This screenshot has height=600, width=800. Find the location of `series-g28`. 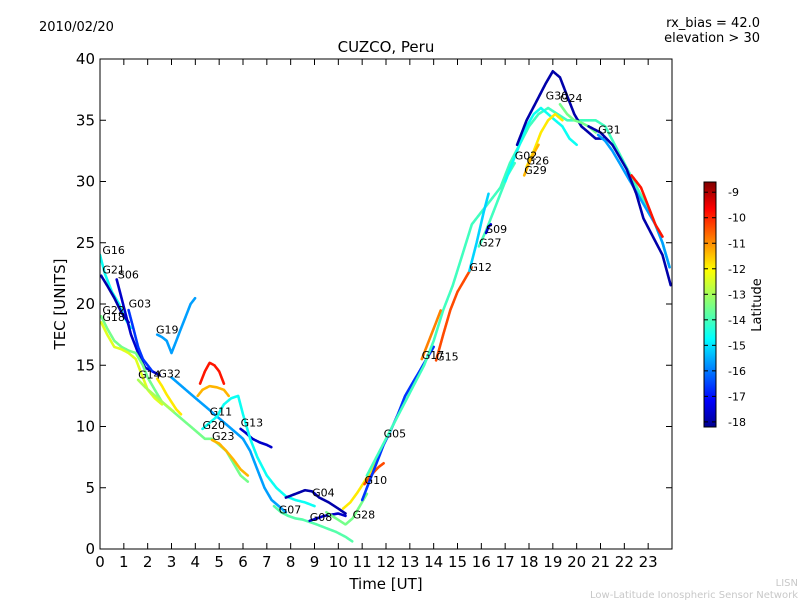

series-g28 is located at coordinates (347, 509).